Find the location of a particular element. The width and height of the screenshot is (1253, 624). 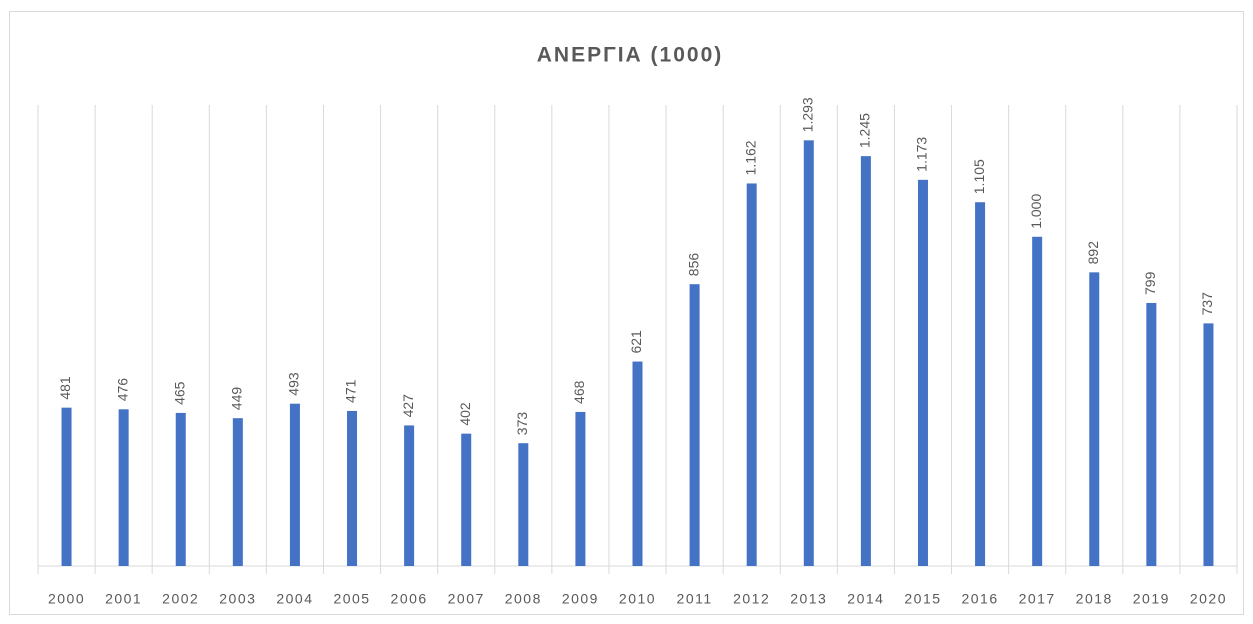

data-label: 427 is located at coordinates (408, 406).